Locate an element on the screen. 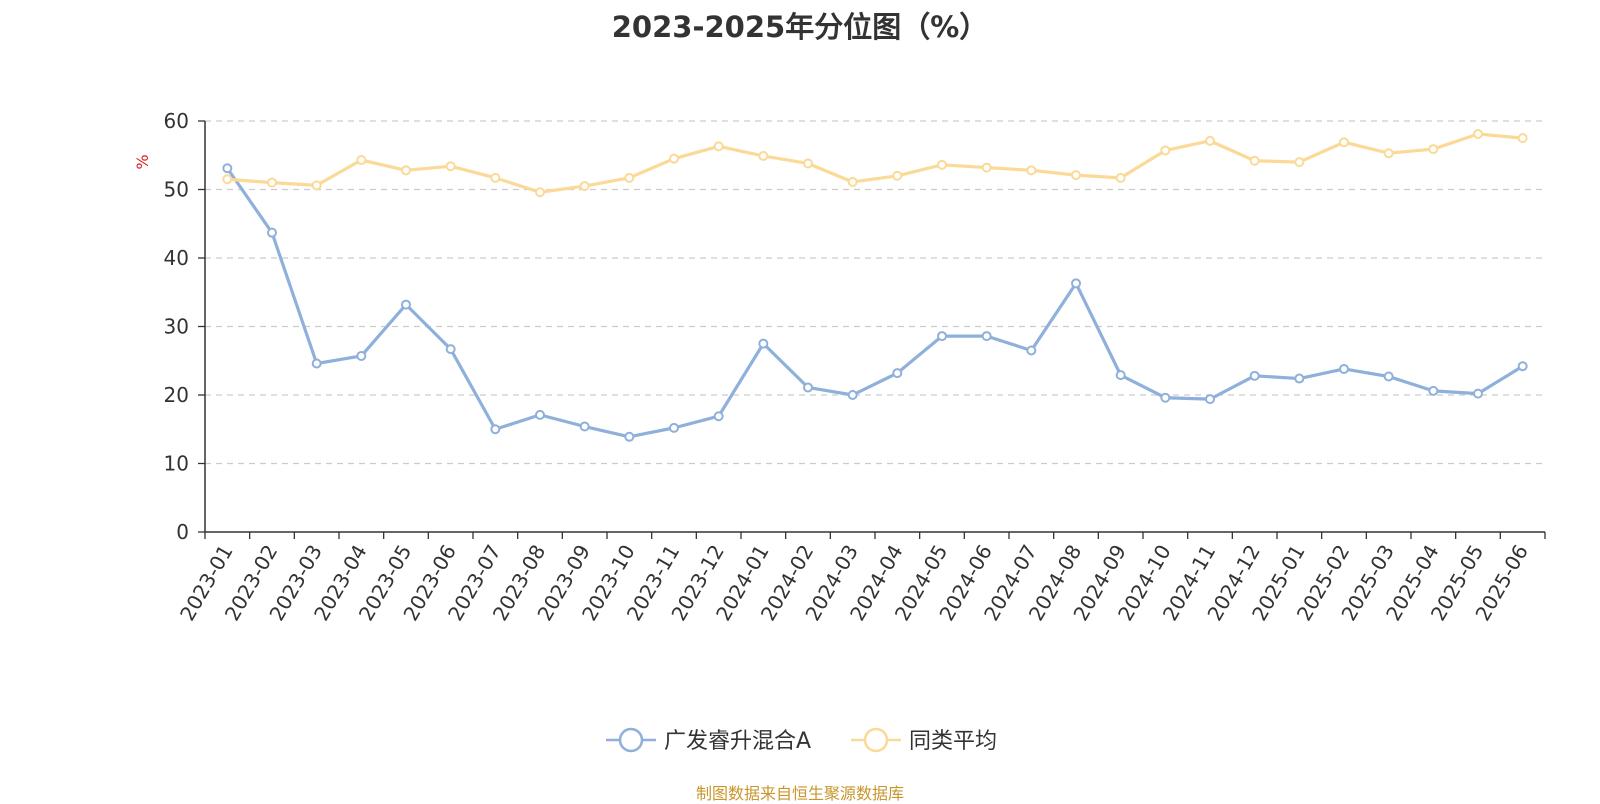 This screenshot has height=804, width=1600. y-tick-label: 30 is located at coordinates (176, 327).